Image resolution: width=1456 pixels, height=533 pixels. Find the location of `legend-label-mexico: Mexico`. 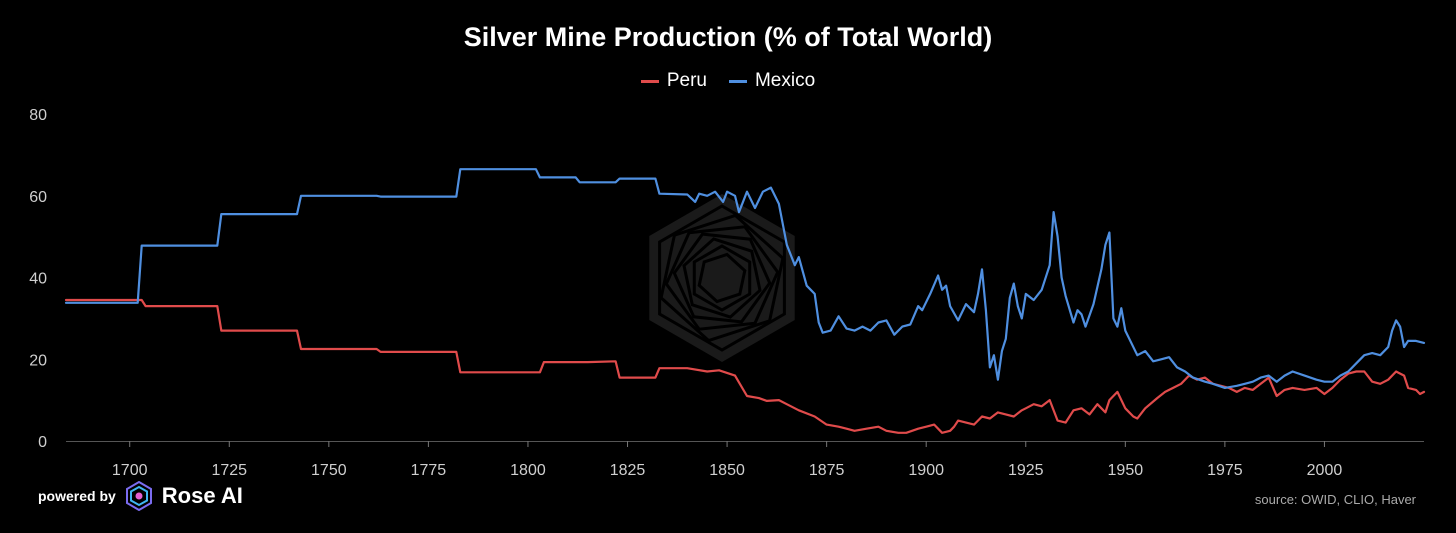

legend-label-mexico: Mexico is located at coordinates (785, 80).